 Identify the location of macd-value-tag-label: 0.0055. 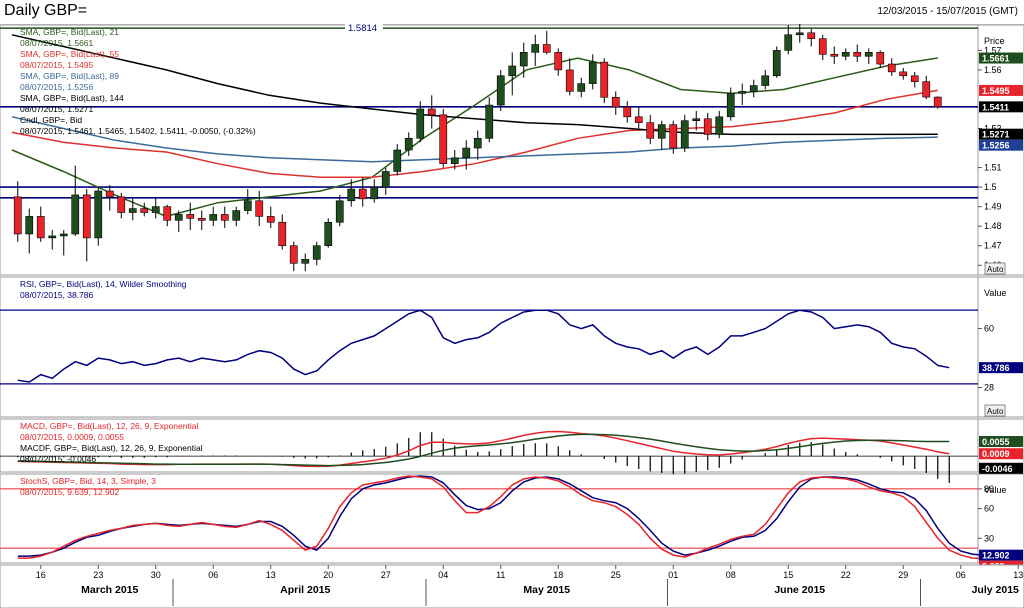
(996, 442).